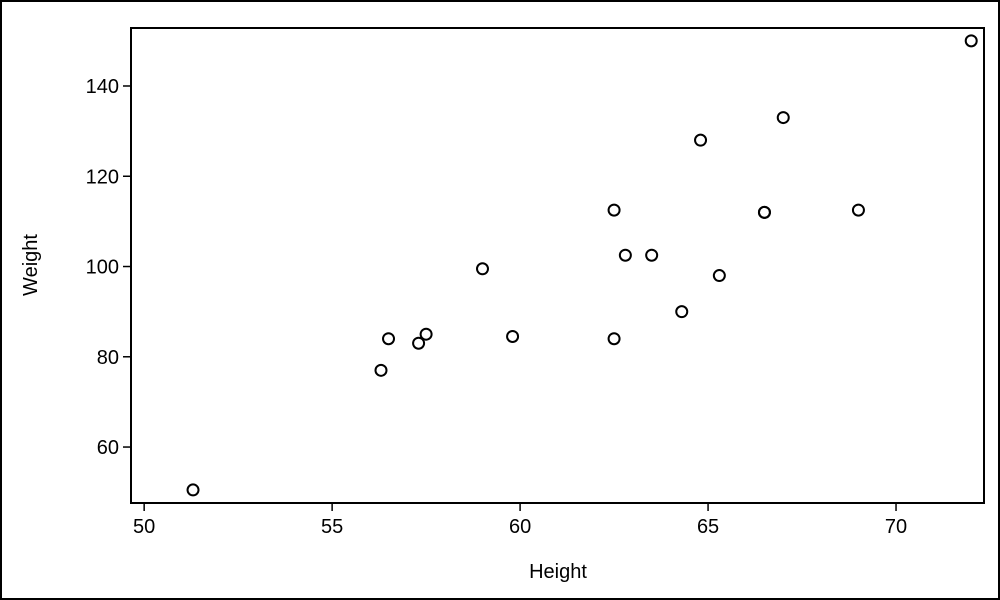  What do you see at coordinates (708, 527) in the screenshot?
I see `x-tick-label: 65` at bounding box center [708, 527].